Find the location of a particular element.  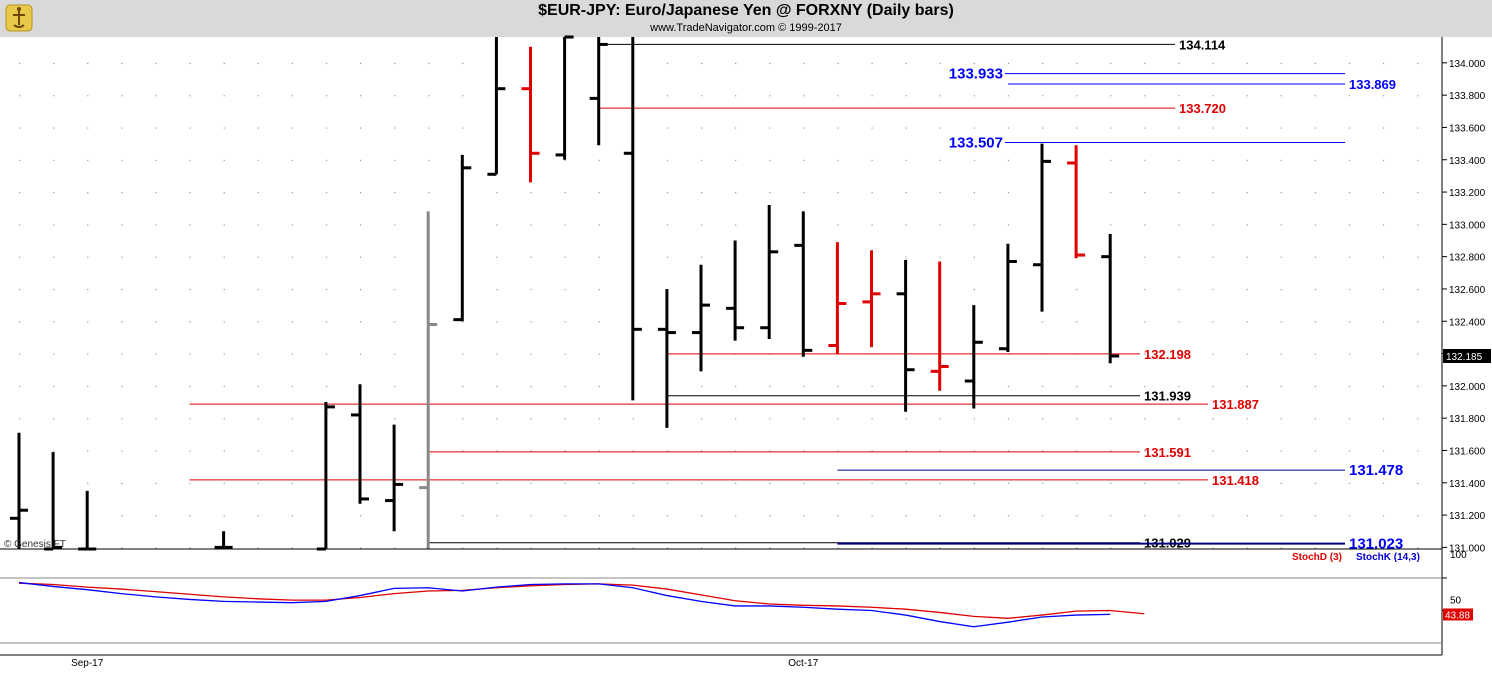

level-label: 132.198 is located at coordinates (1167, 354).